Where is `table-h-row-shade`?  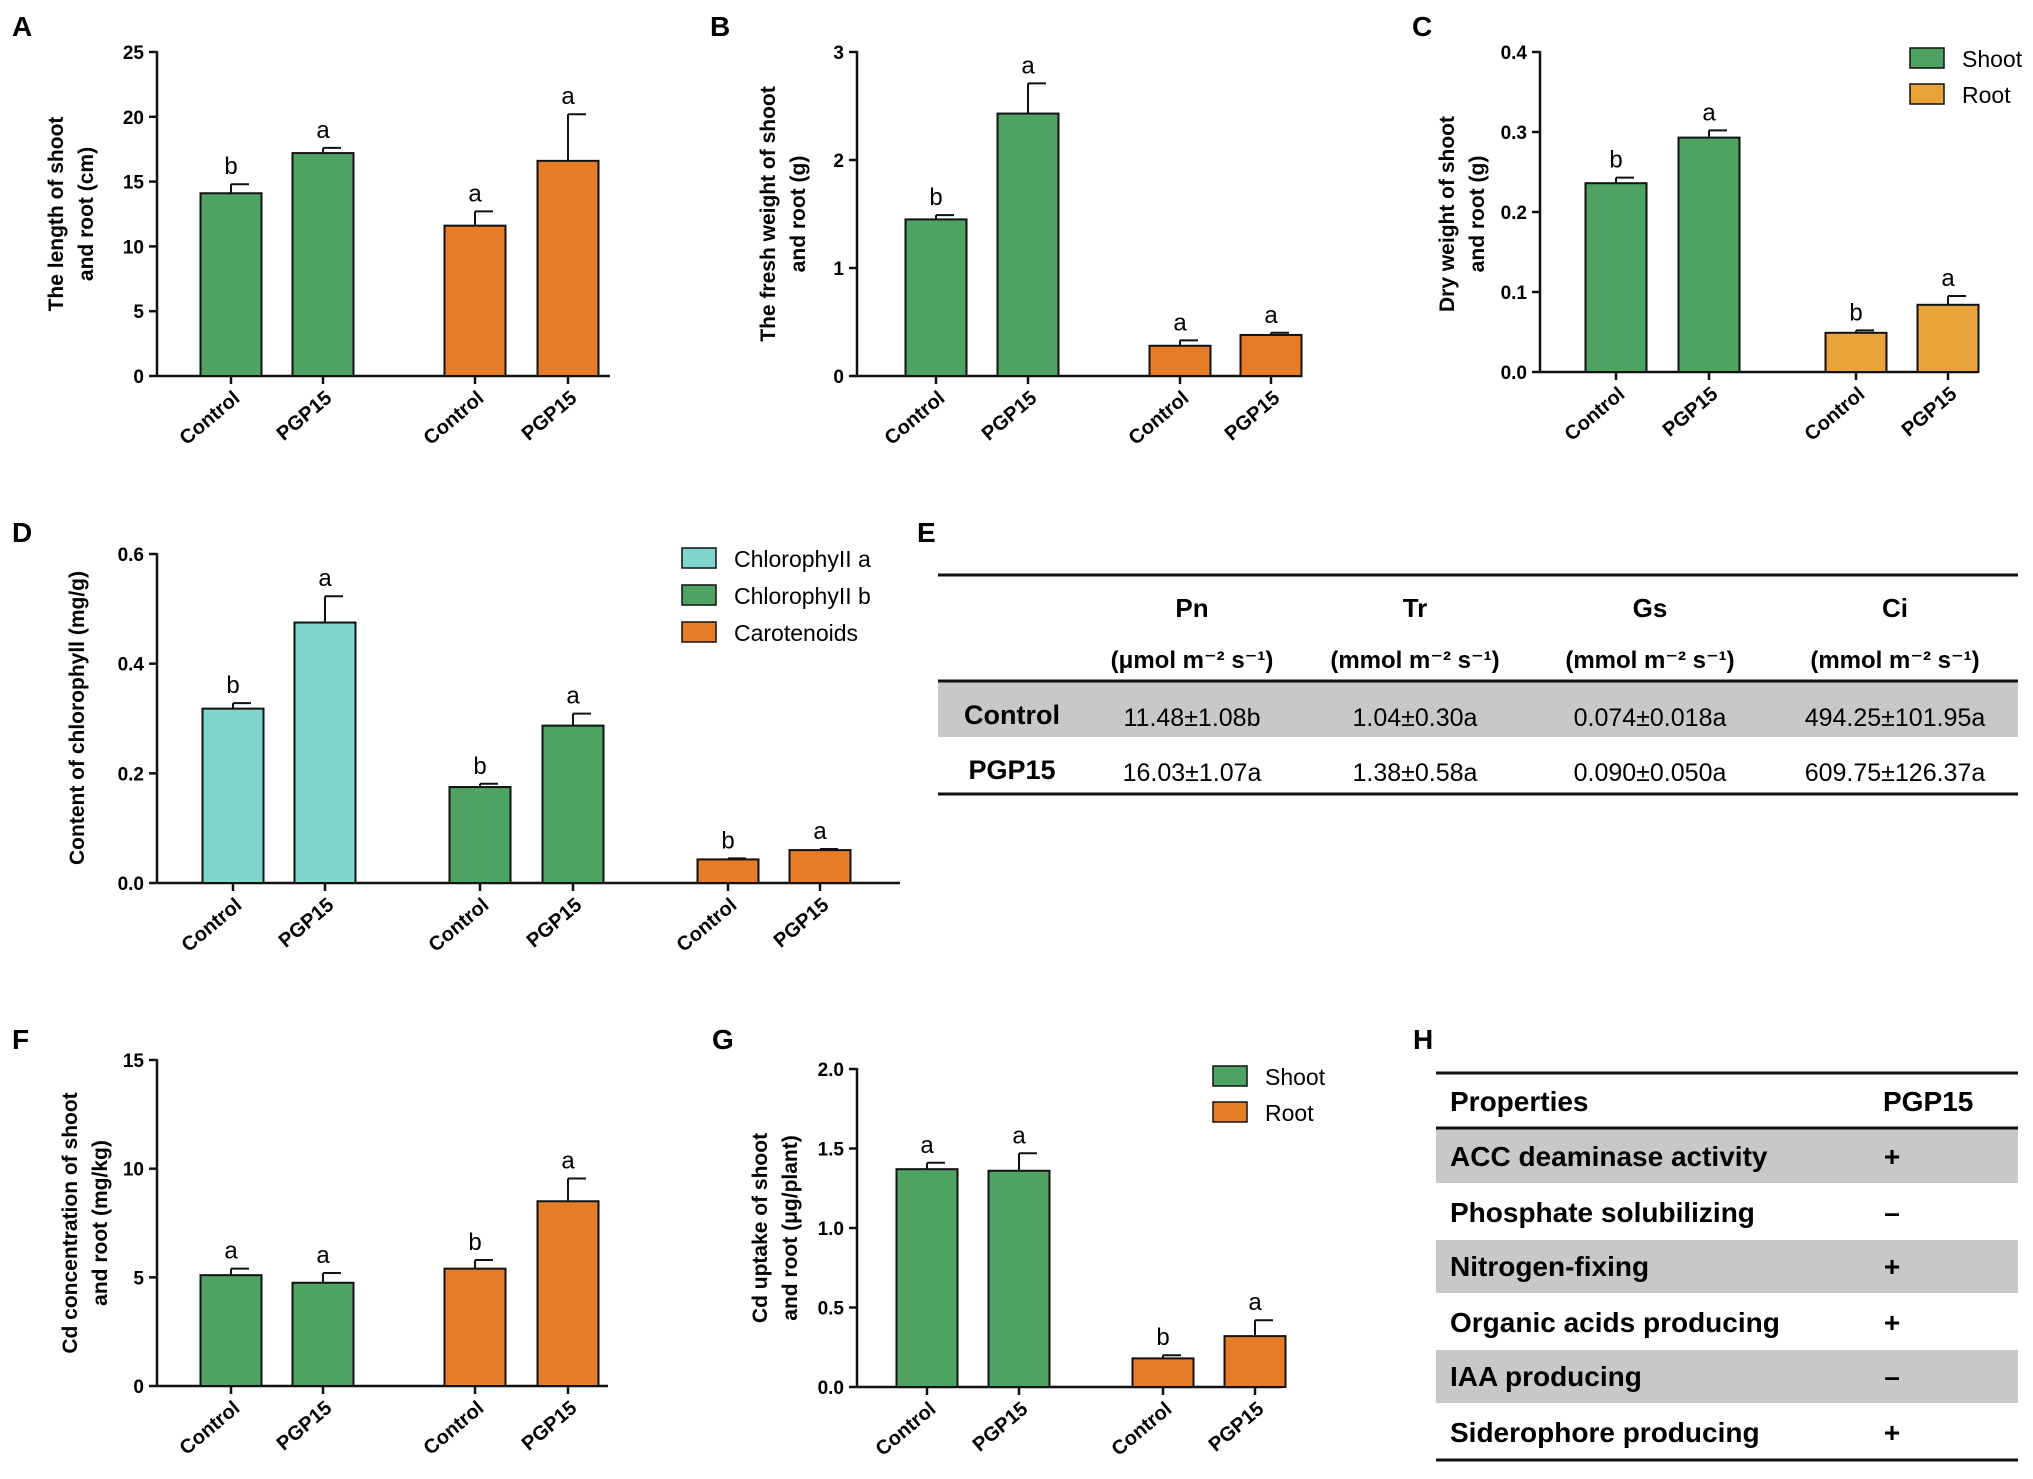
table-h-row-shade is located at coordinates (1727, 1156).